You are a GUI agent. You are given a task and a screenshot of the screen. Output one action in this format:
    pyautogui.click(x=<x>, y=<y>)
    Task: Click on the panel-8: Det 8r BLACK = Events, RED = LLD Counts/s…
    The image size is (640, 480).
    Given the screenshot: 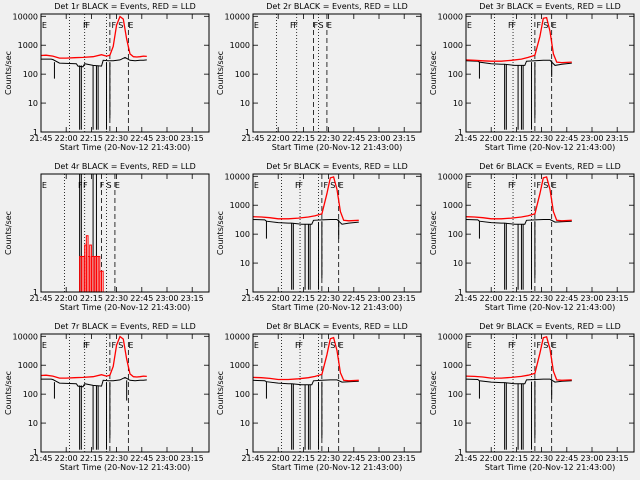 What is the action you would take?
    pyautogui.click(x=319, y=397)
    